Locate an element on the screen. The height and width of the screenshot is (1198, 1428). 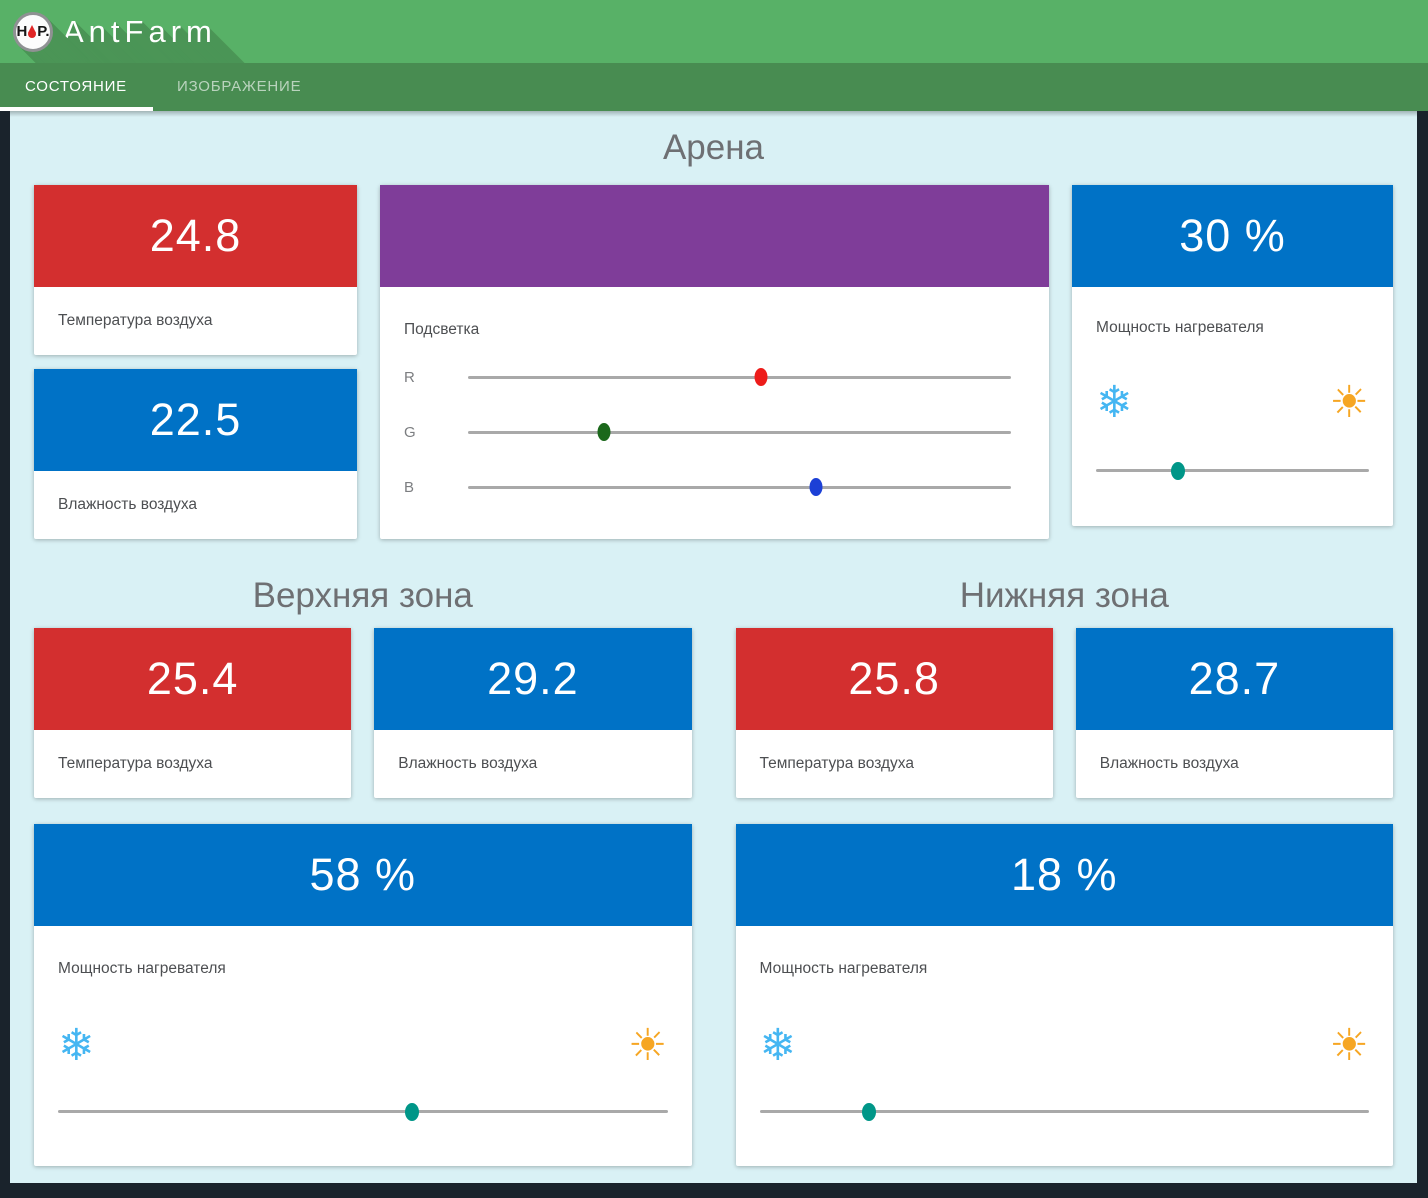
logo-letter-p: P. is located at coordinates (43, 31).